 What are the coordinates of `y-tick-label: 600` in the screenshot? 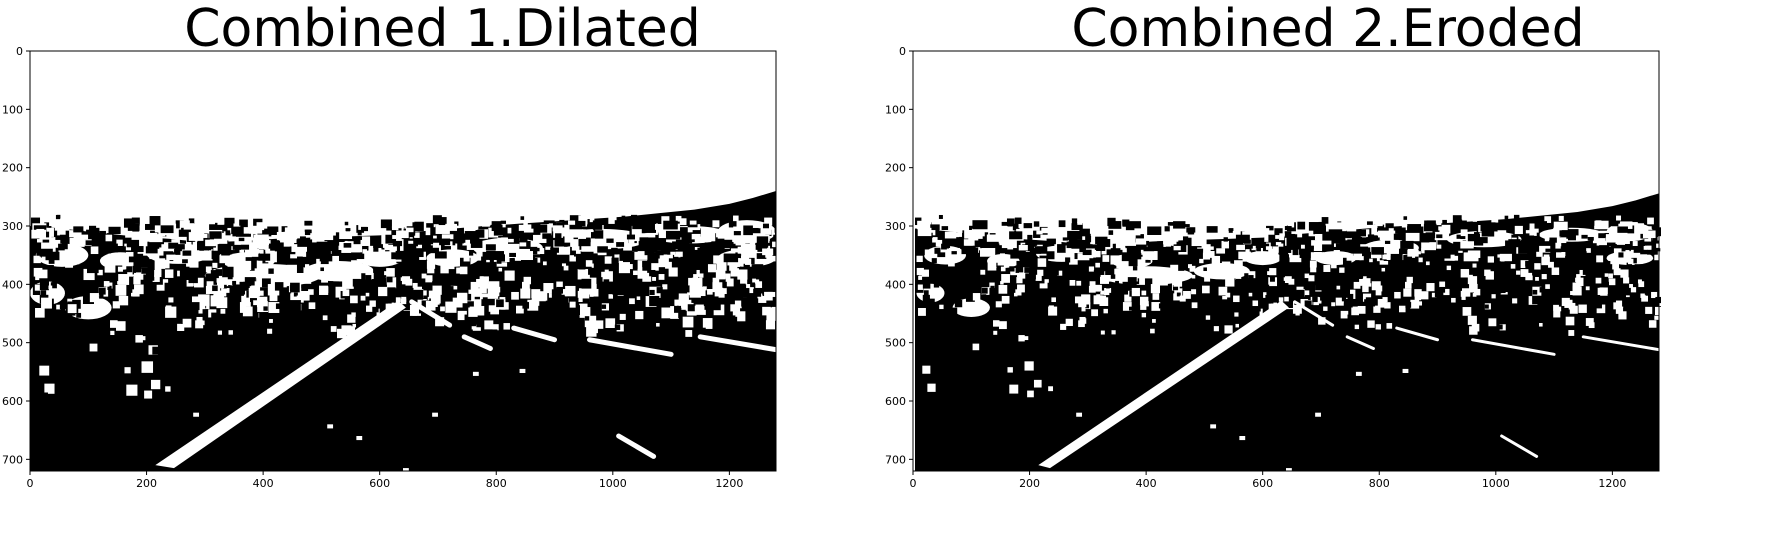 It's located at (895, 401).